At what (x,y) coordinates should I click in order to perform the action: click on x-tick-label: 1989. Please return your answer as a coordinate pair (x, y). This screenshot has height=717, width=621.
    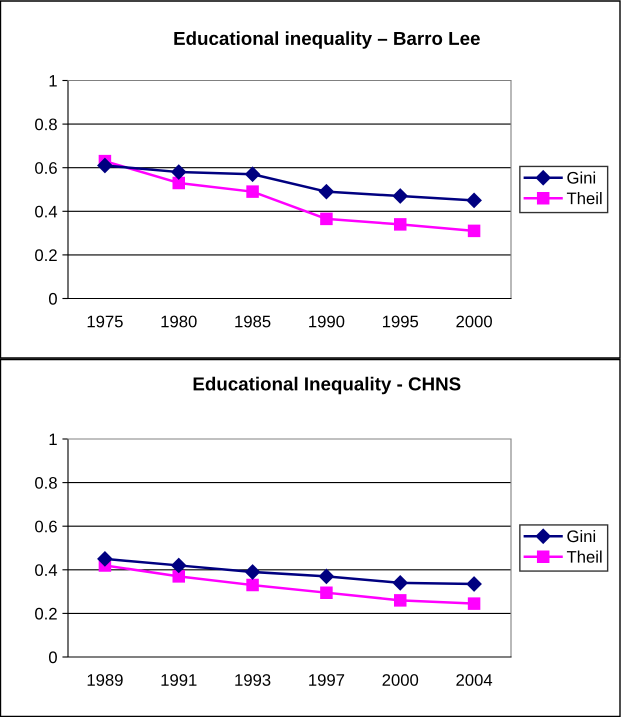
    Looking at the image, I should click on (105, 680).